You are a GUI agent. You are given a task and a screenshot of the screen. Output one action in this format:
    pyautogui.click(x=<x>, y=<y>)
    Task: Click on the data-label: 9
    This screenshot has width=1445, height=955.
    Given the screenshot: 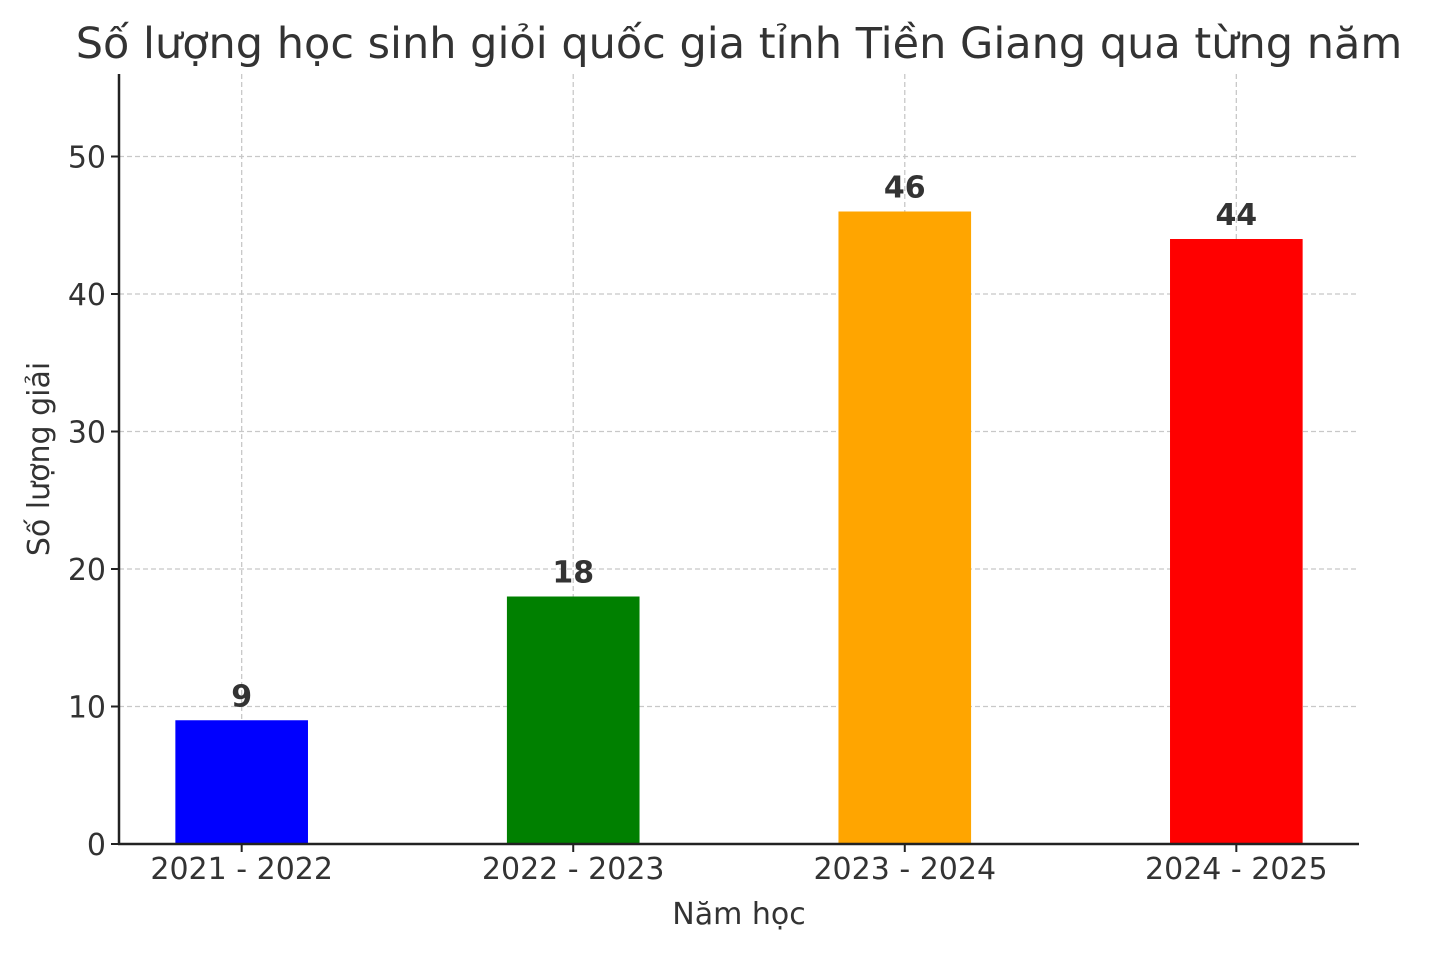 What is the action you would take?
    pyautogui.click(x=241, y=696)
    